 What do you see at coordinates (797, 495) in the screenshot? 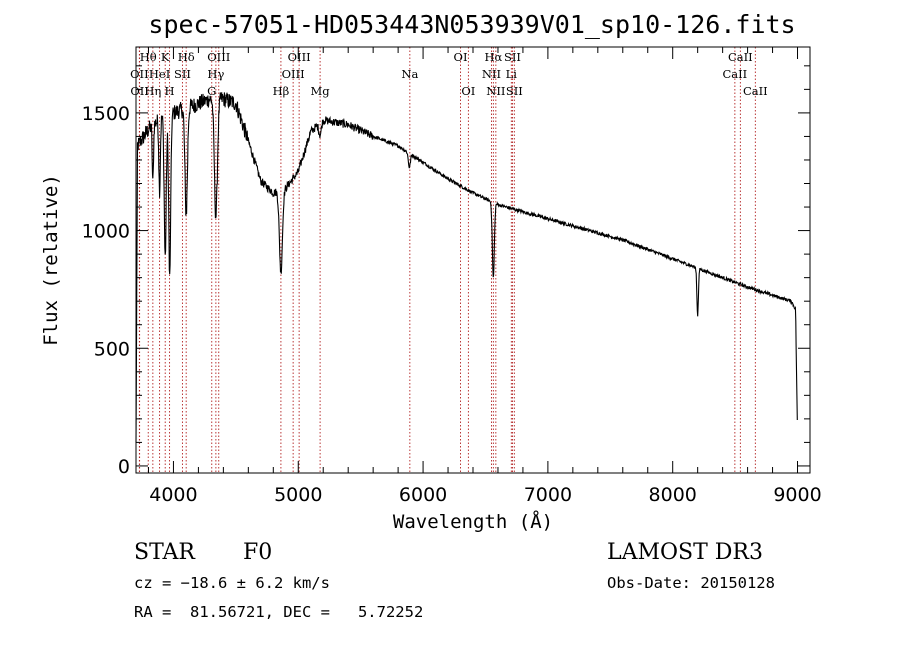
I see `x-tick-label: 9000` at bounding box center [797, 495].